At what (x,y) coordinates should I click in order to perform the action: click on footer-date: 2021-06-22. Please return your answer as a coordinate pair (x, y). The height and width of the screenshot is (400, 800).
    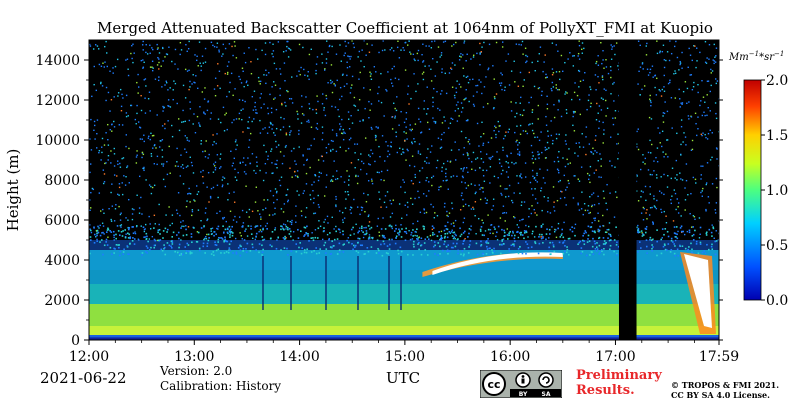
    Looking at the image, I should click on (83, 378).